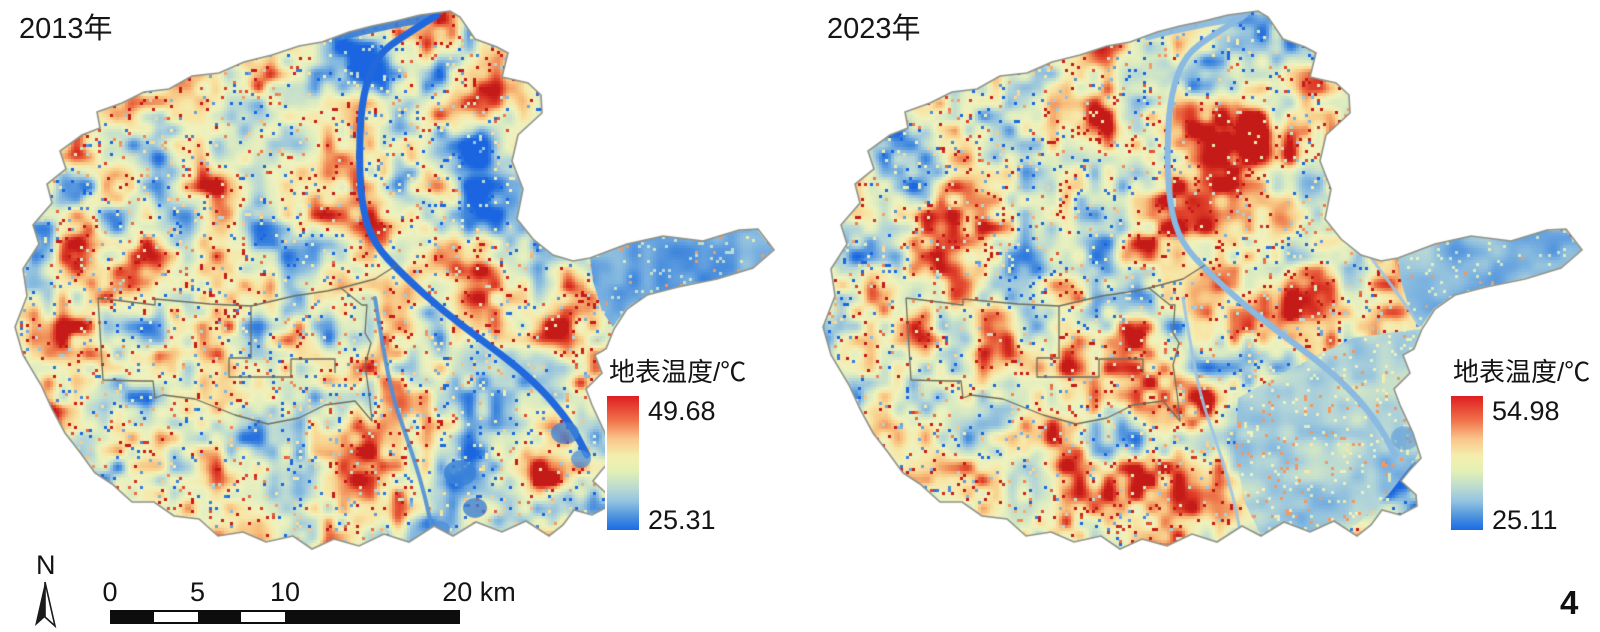  What do you see at coordinates (479, 592) in the screenshot?
I see `scalebar-tick-label: 20 km` at bounding box center [479, 592].